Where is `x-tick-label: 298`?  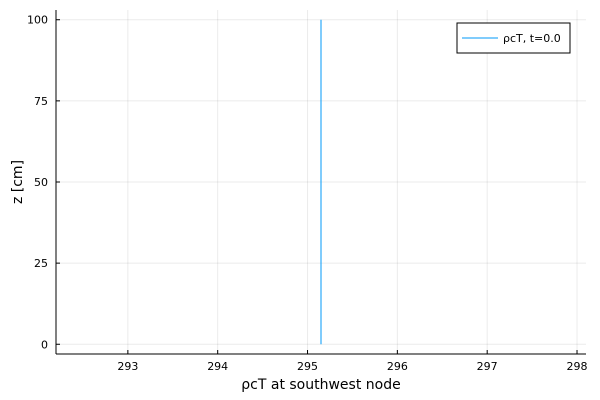 x-tick-label: 298 is located at coordinates (577, 366).